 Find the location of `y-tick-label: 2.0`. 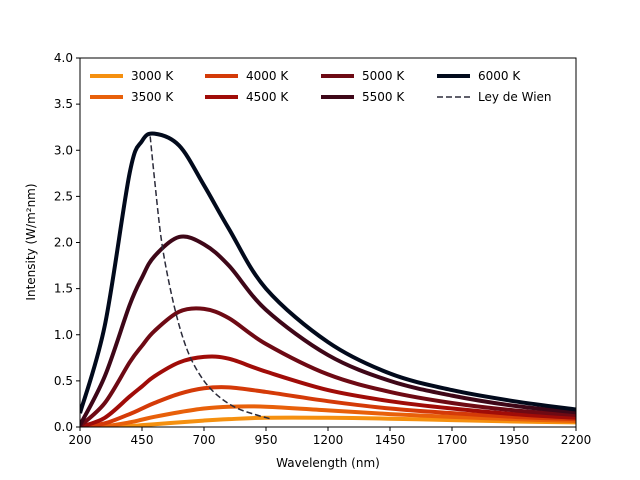

y-tick-label: 2.0 is located at coordinates (63, 243).